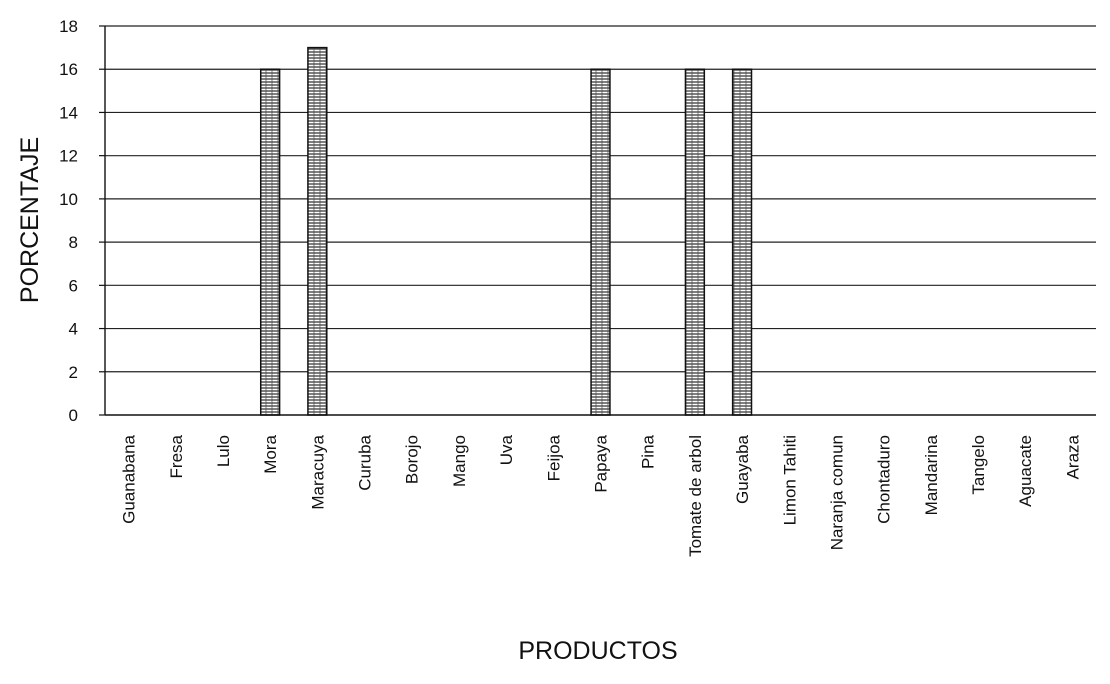  Describe the element at coordinates (695, 496) in the screenshot. I see `x-tick-label: Tomate de arbol` at that location.